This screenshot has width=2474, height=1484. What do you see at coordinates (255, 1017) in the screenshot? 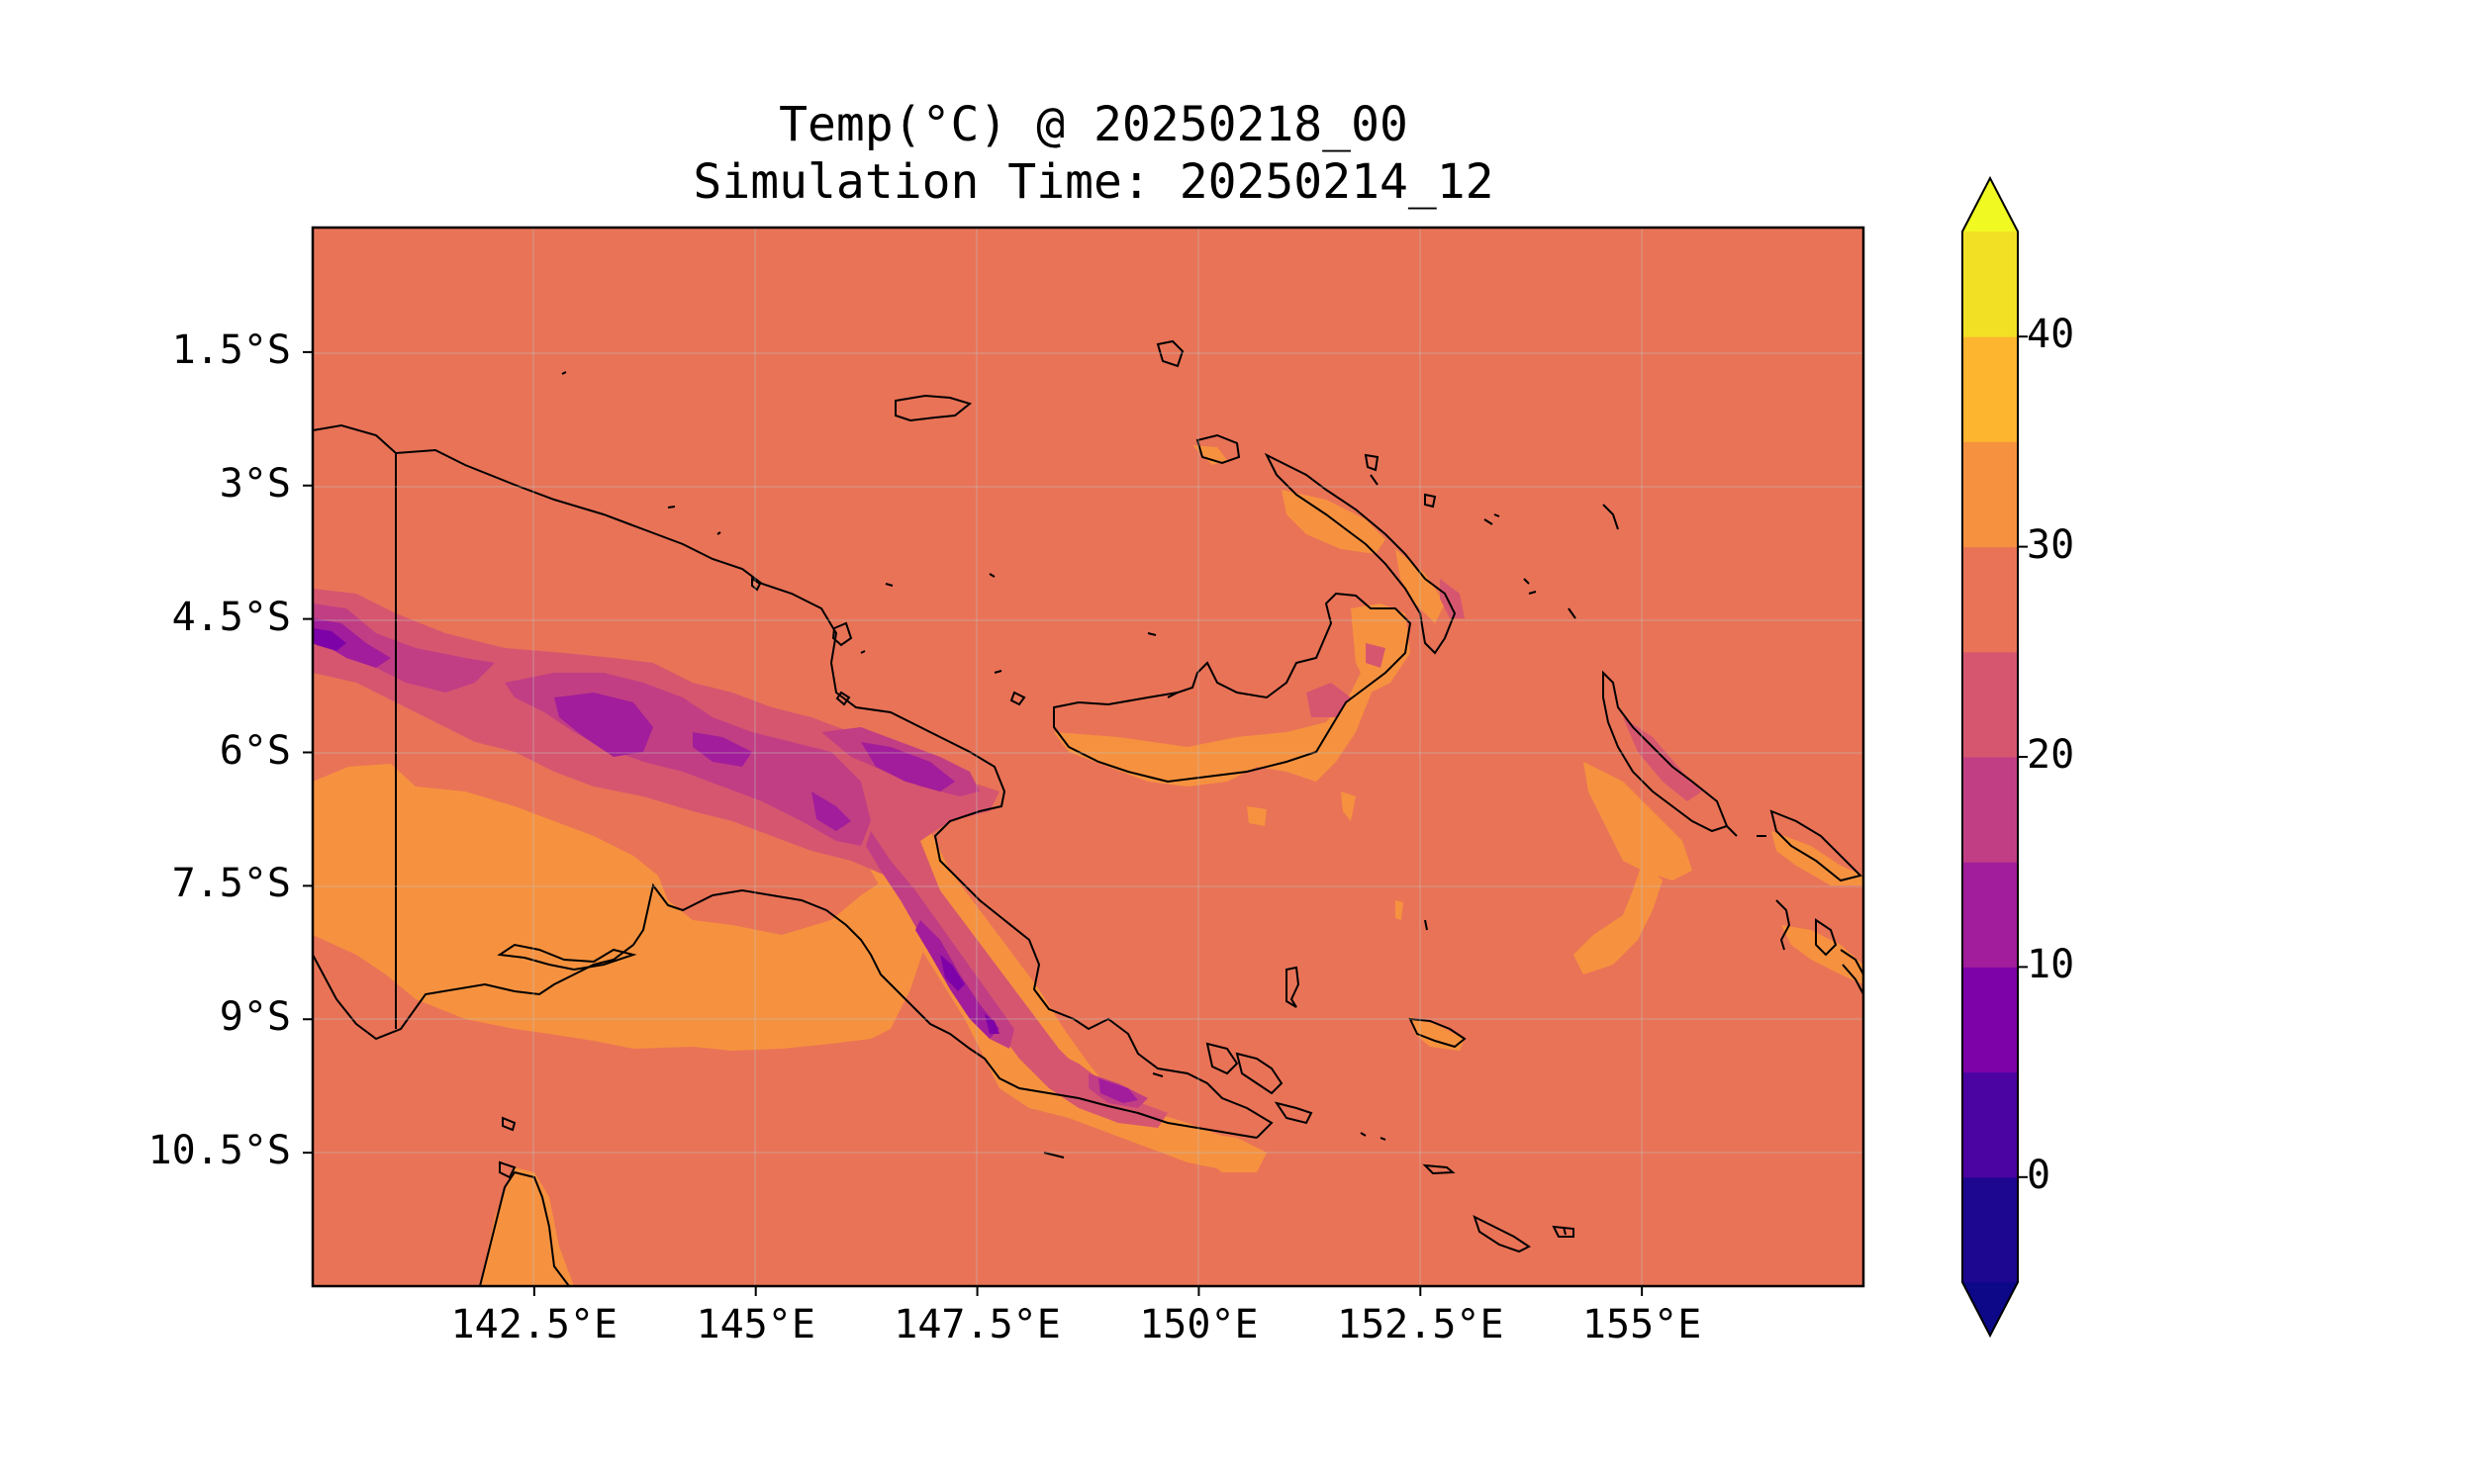
I see `lat-tick-label: 9°S` at bounding box center [255, 1017].